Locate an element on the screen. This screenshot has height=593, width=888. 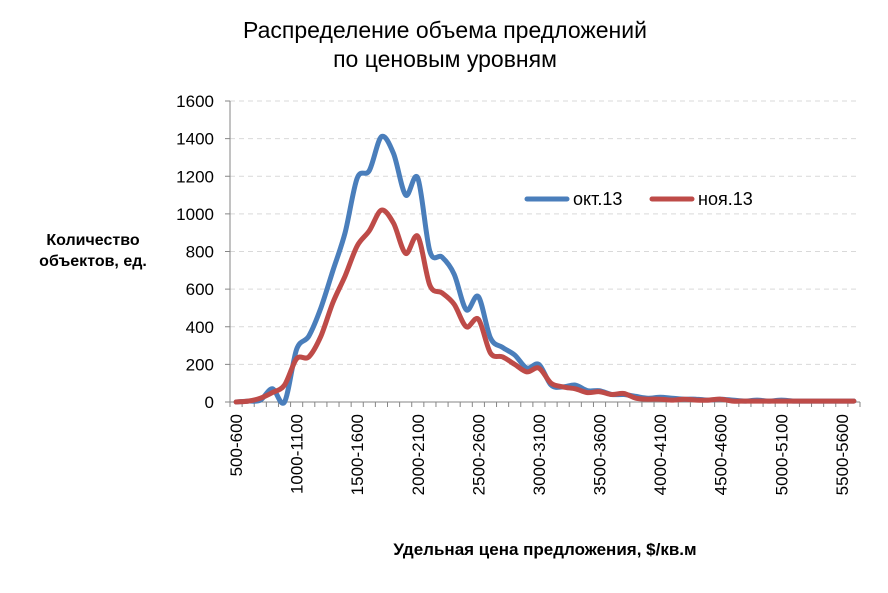
y-axis-title-line-2: объектов, ед. is located at coordinates (93, 261).